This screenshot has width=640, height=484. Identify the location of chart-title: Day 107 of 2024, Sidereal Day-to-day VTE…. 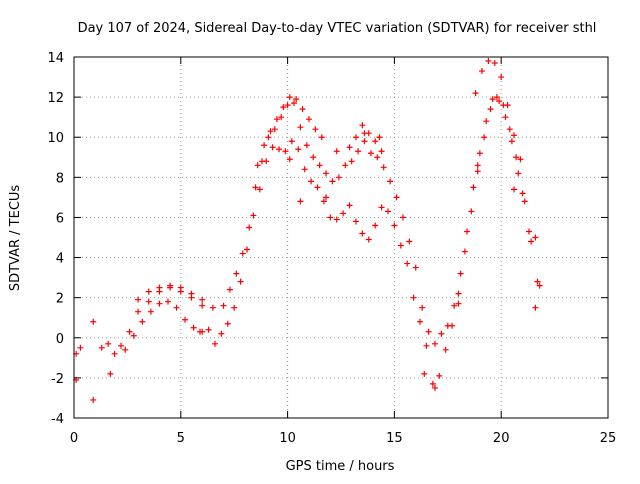
(337, 28).